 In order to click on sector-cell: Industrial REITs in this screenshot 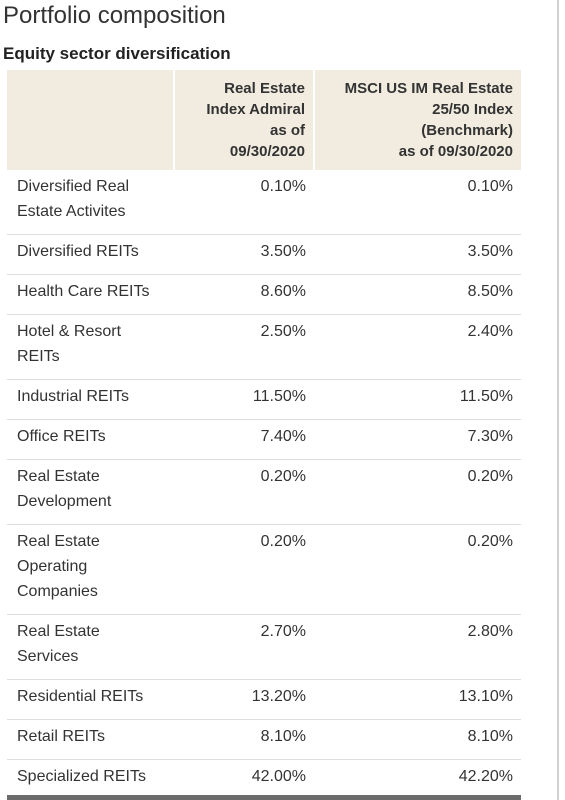, I will do `click(90, 399)`.